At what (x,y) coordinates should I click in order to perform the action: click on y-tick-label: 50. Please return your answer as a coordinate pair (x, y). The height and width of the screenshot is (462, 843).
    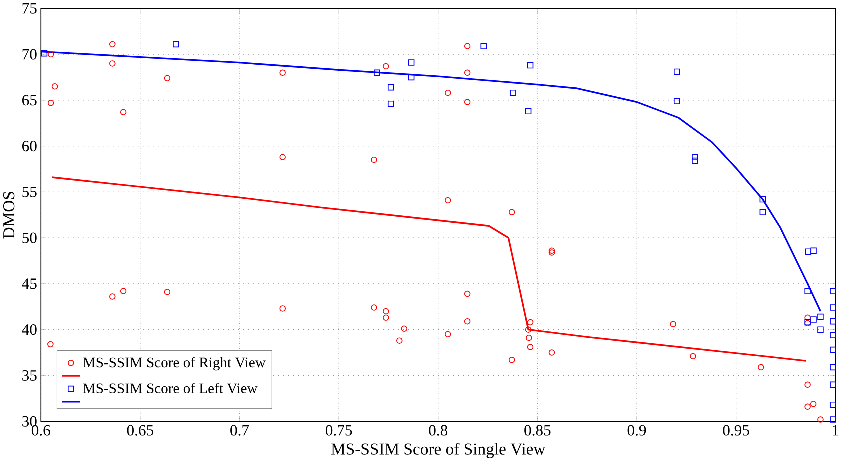
    Looking at the image, I should click on (29, 238).